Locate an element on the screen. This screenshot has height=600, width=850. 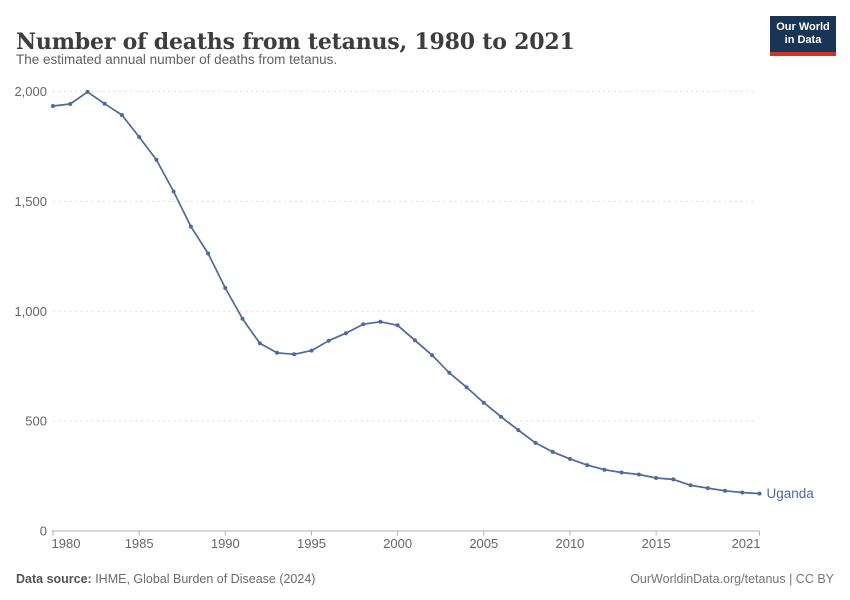
data-point-2009 is located at coordinates (552, 451).